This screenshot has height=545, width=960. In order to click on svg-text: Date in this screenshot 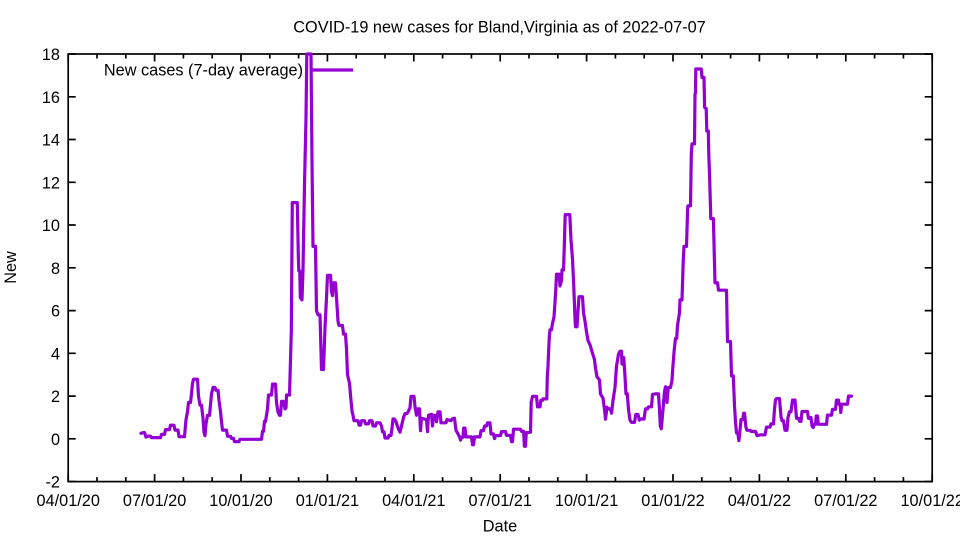, I will do `click(500, 527)`.